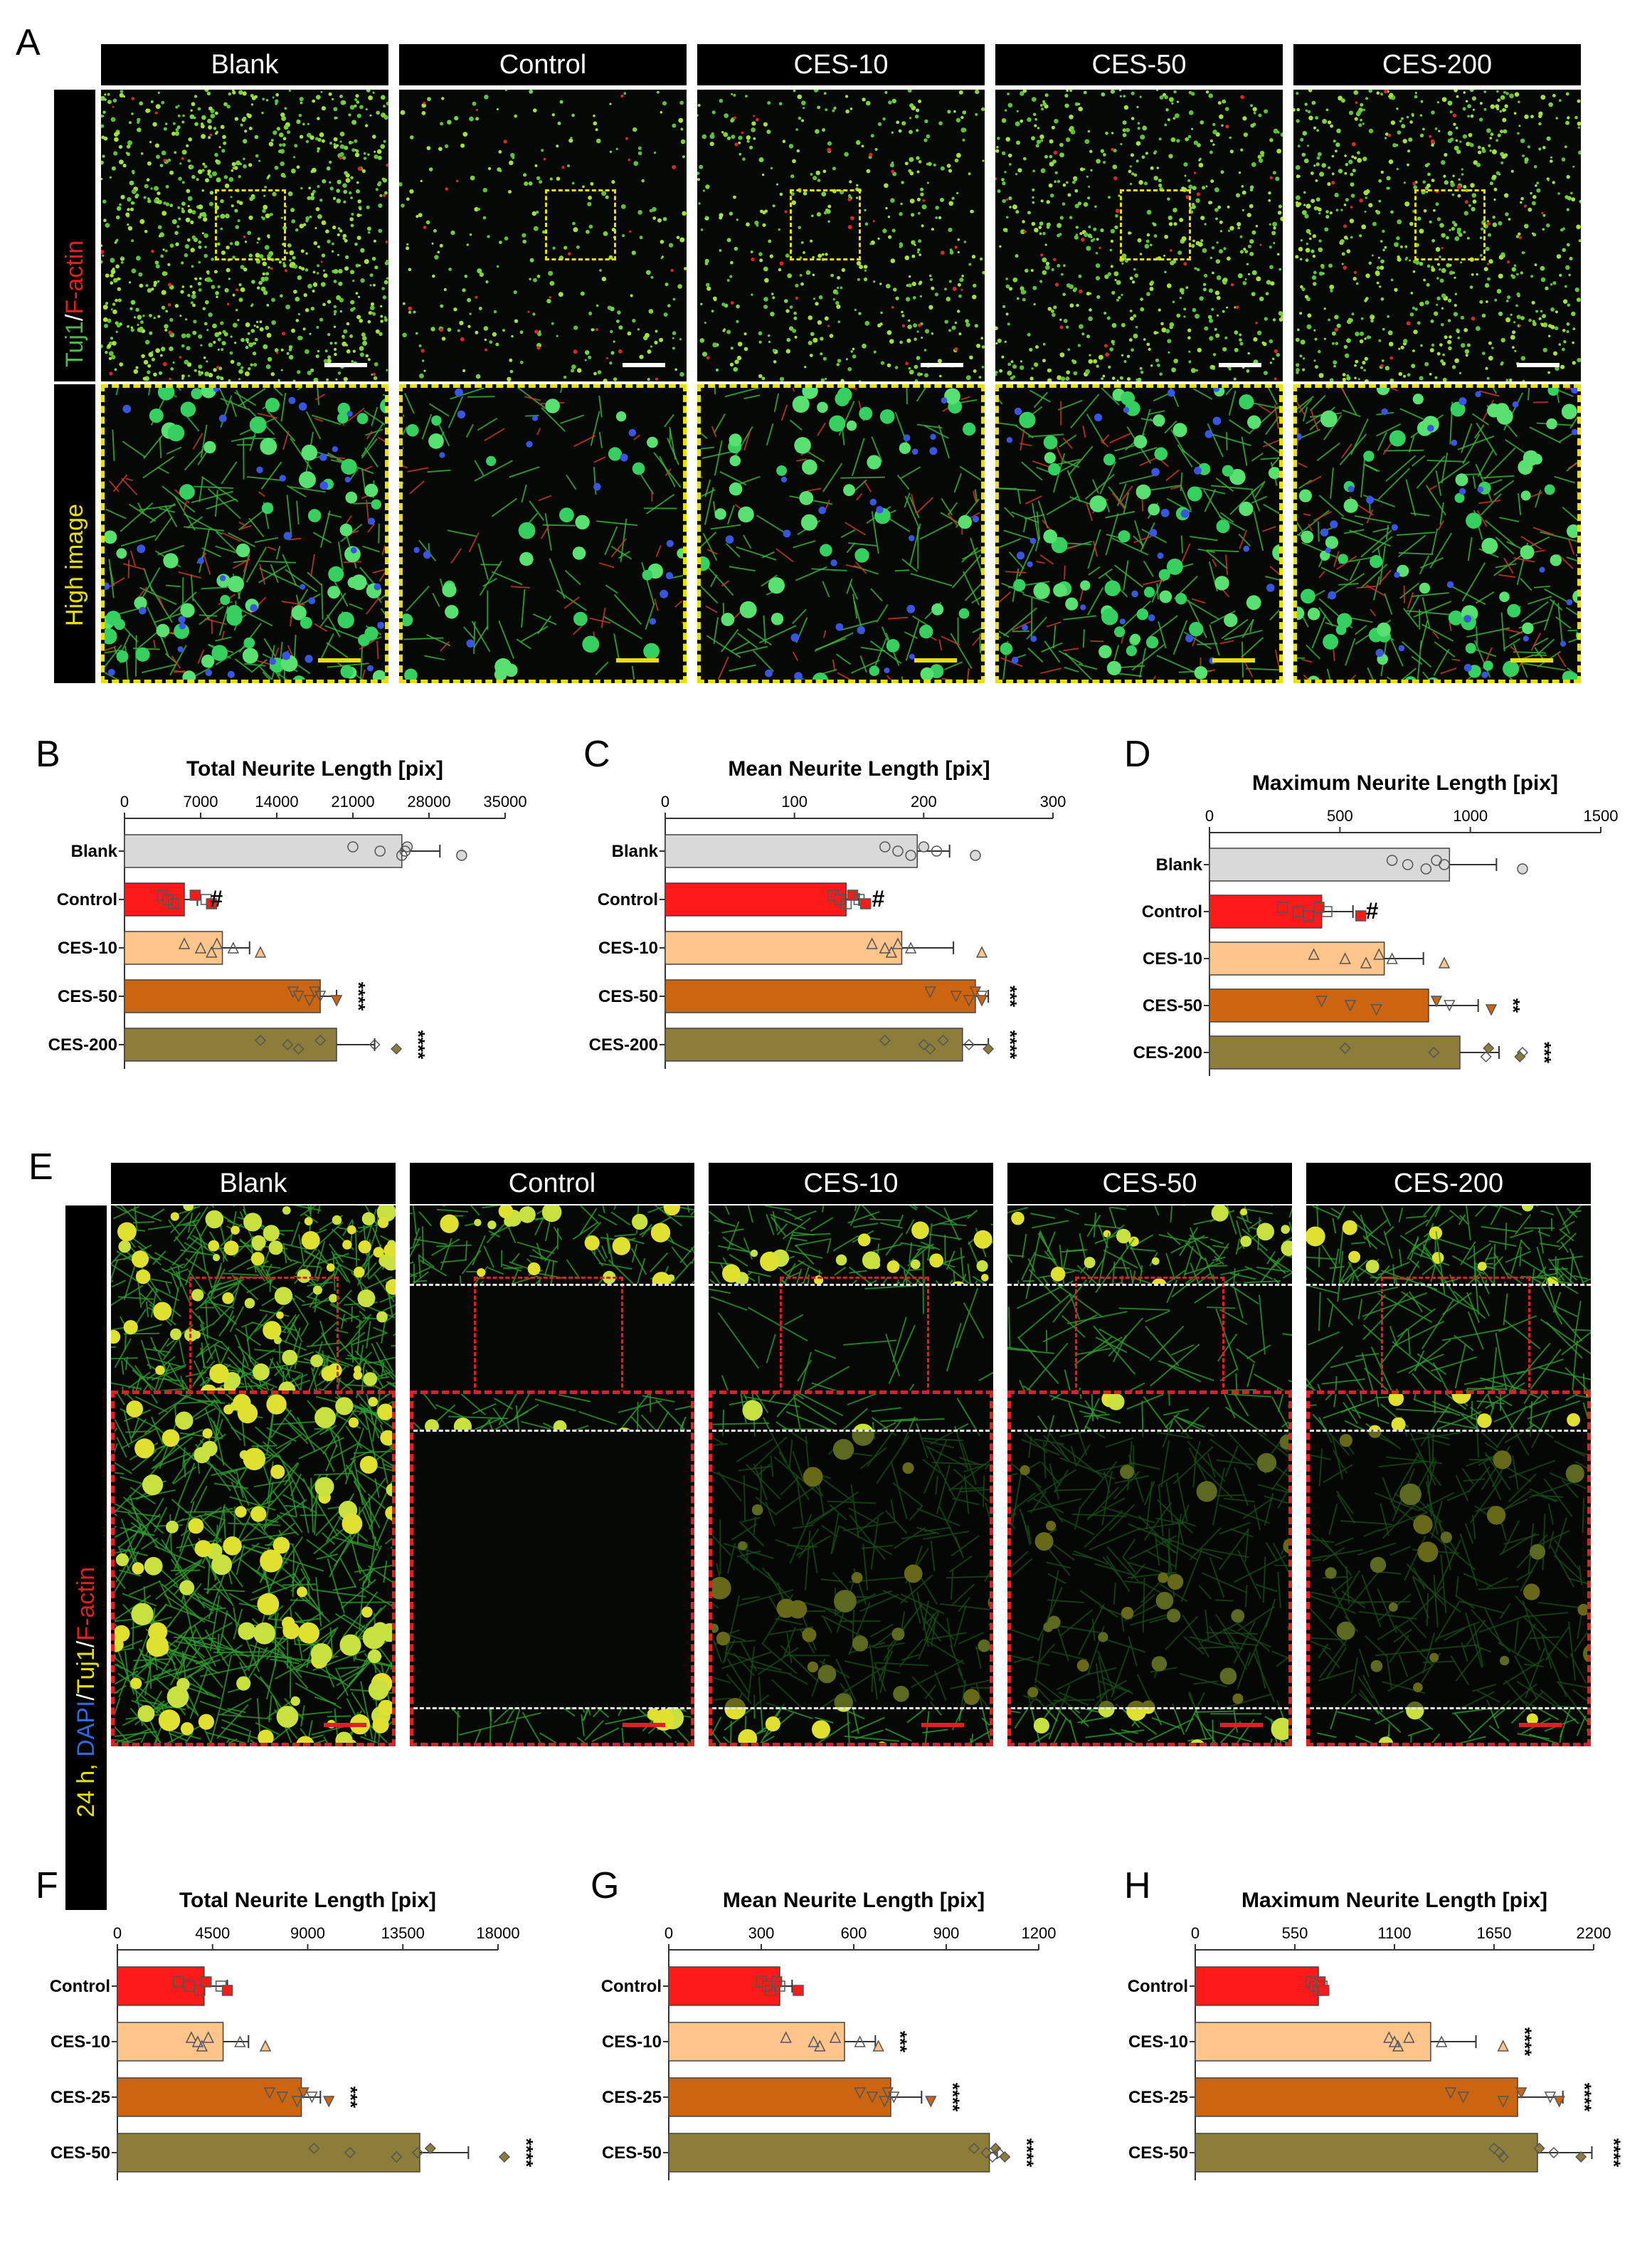 Image resolution: width=1652 pixels, height=2248 pixels. I want to click on chart-f-tick-label-0: 0, so click(117, 1933).